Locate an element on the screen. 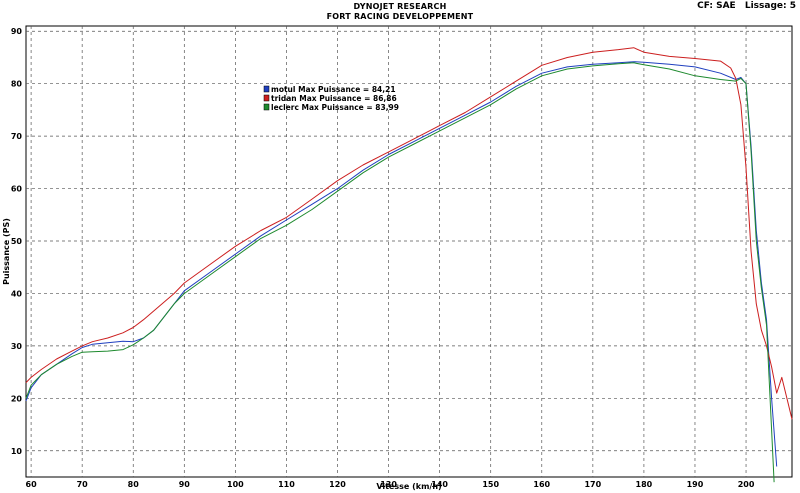 This screenshot has height=493, width=800. x-tick-label: 140 is located at coordinates (439, 484).